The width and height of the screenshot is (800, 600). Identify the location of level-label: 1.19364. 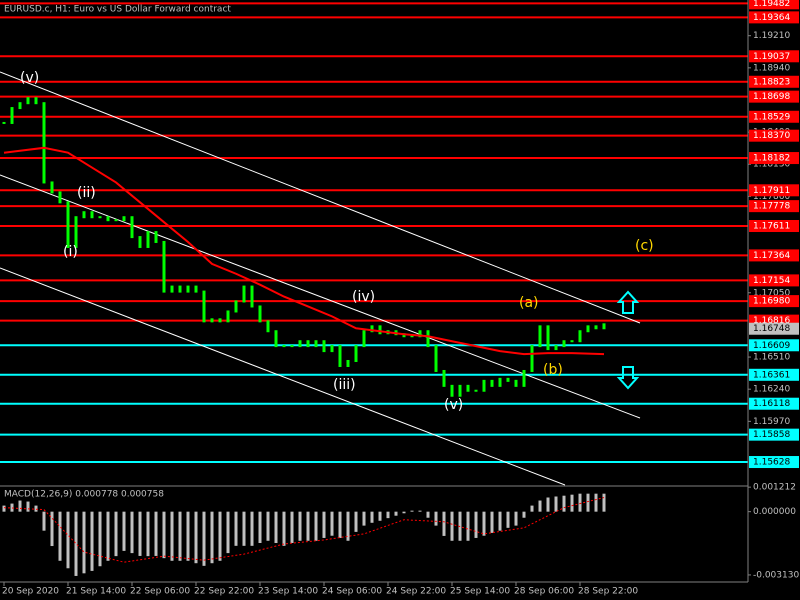
(771, 18).